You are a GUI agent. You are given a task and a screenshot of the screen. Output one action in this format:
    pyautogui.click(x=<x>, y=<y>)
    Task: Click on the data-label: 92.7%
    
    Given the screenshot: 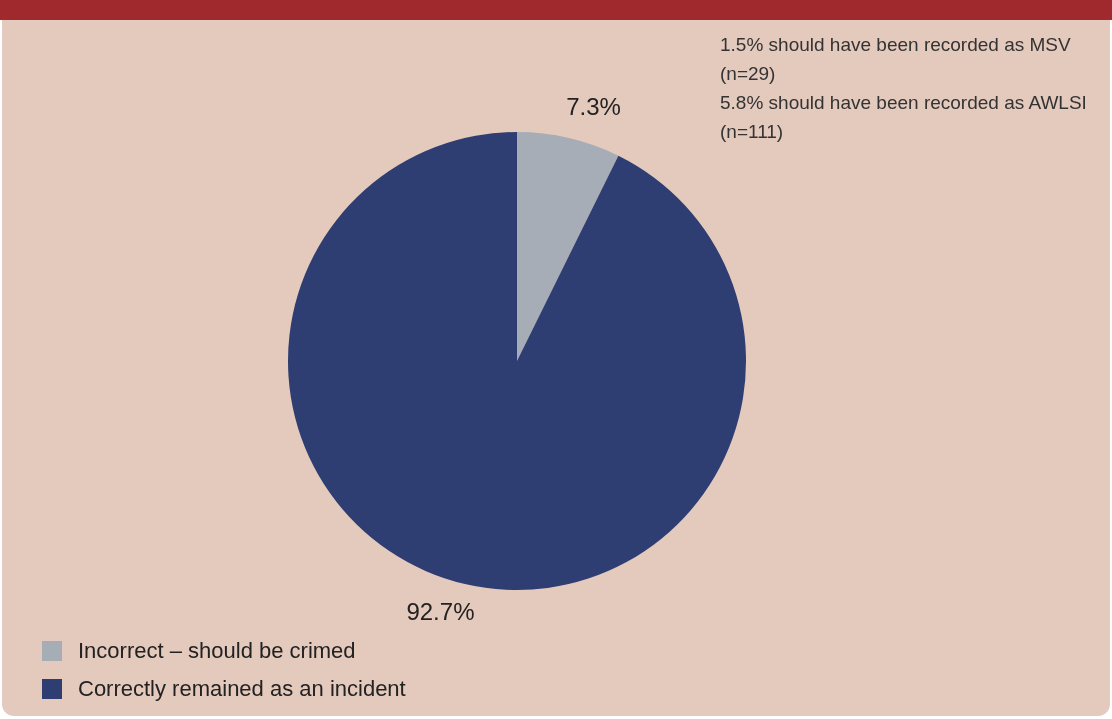 What is the action you would take?
    pyautogui.click(x=440, y=611)
    